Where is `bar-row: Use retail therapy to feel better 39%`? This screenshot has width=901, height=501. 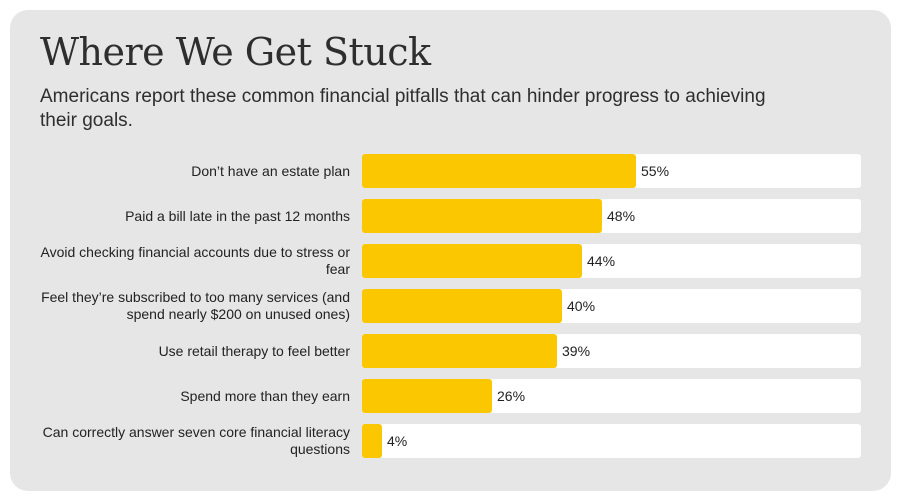 bar-row: Use retail therapy to feel better 39% is located at coordinates (450, 351).